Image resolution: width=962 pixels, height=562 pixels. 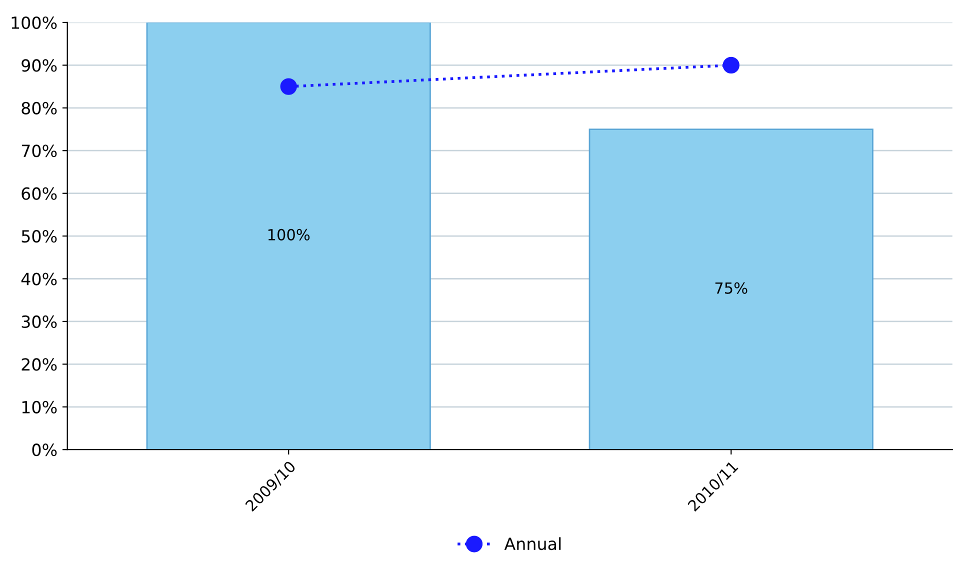 What do you see at coordinates (39, 321) in the screenshot?
I see `y-tick-label: 30%` at bounding box center [39, 321].